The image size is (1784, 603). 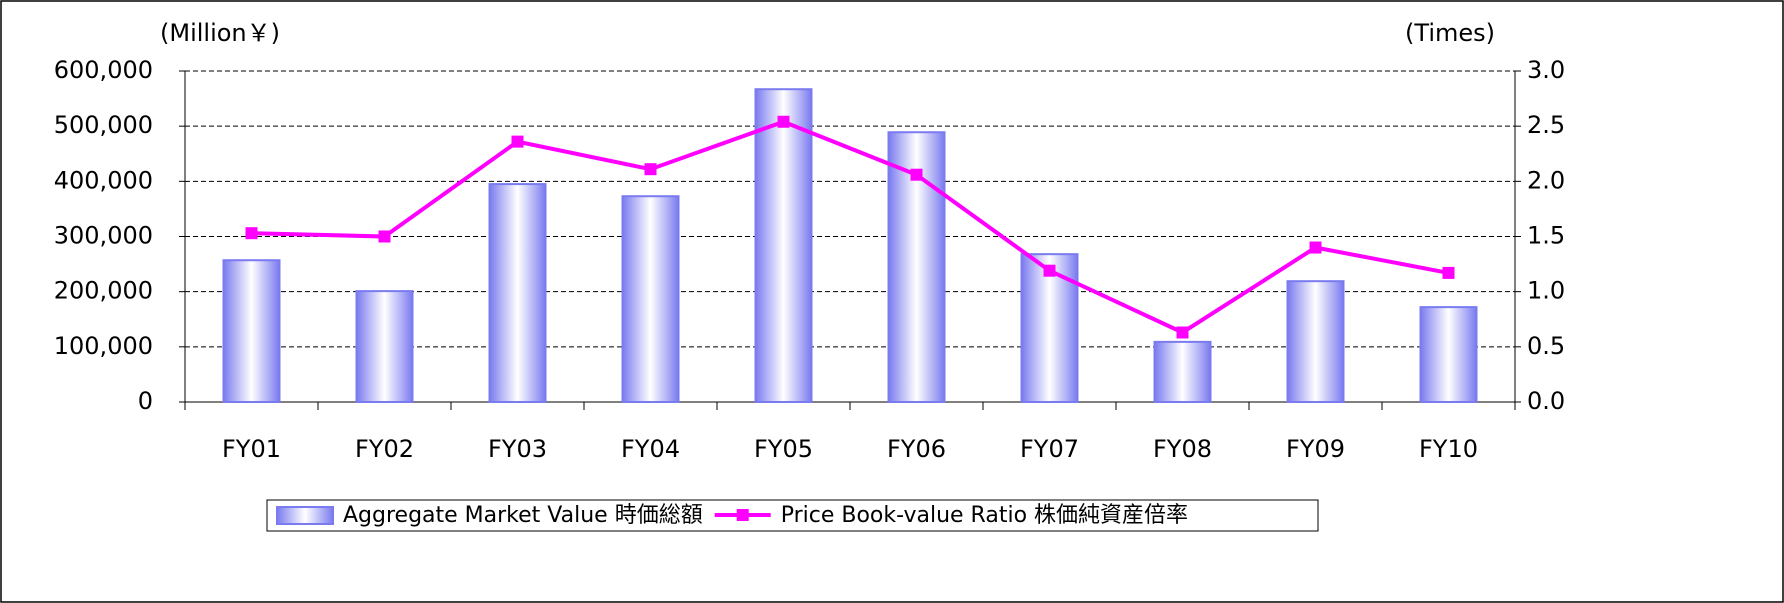 What do you see at coordinates (305, 515) in the screenshot?
I see `legend-swatch` at bounding box center [305, 515].